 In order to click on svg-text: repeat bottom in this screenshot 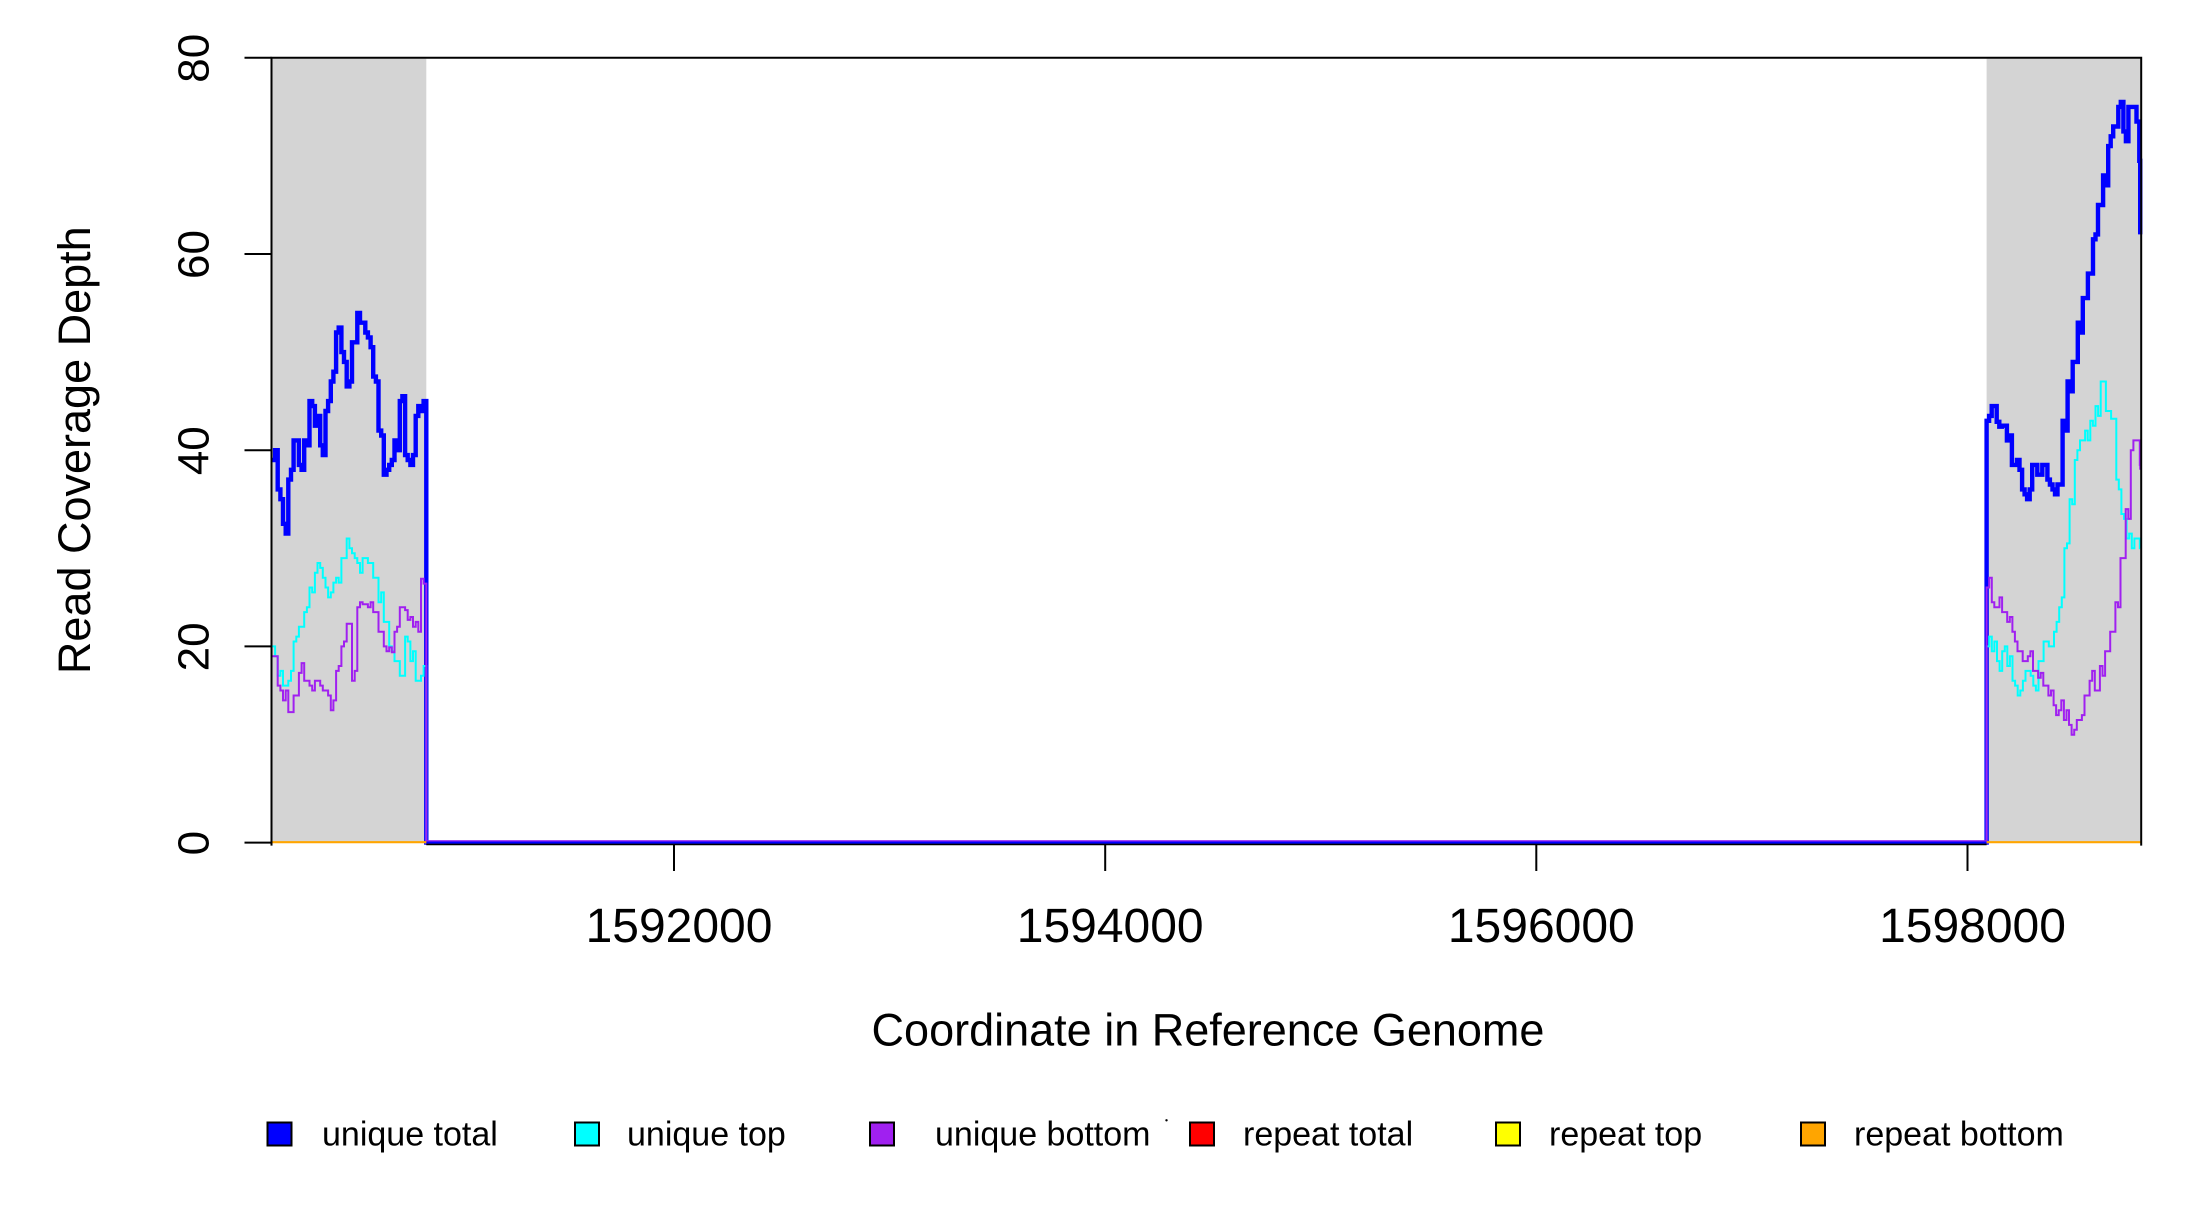, I will do `click(1959, 1135)`.